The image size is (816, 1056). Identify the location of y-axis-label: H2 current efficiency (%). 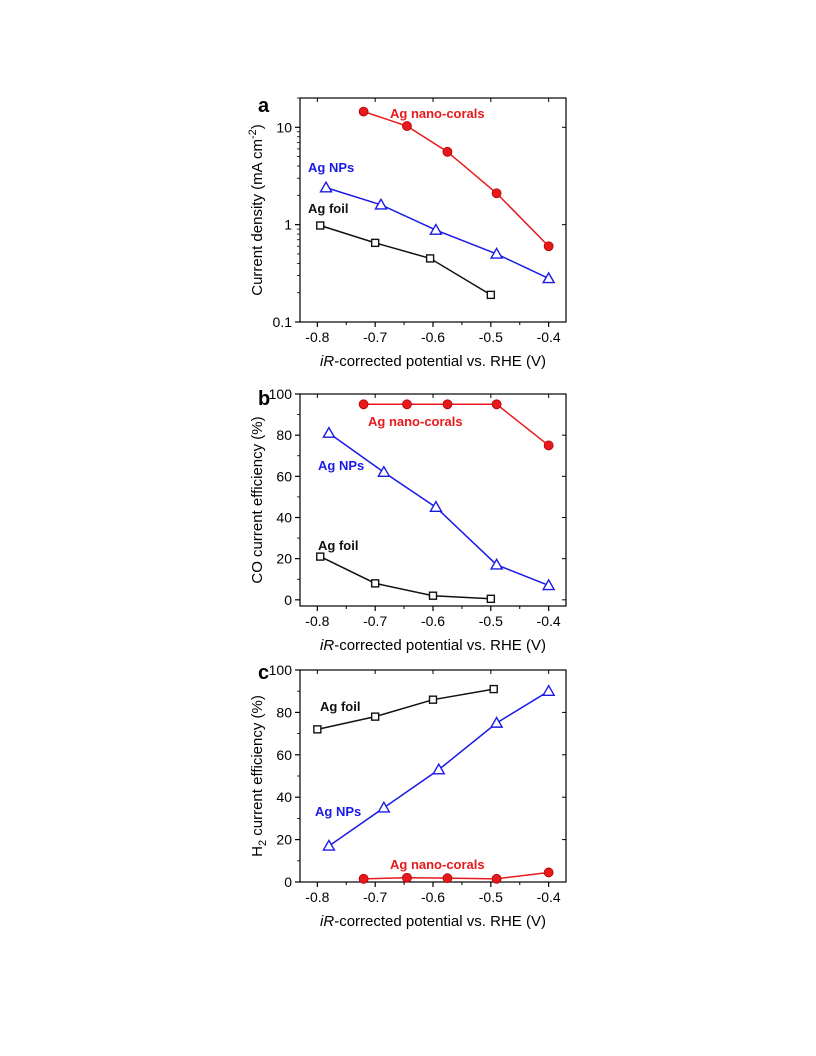
(259, 776).